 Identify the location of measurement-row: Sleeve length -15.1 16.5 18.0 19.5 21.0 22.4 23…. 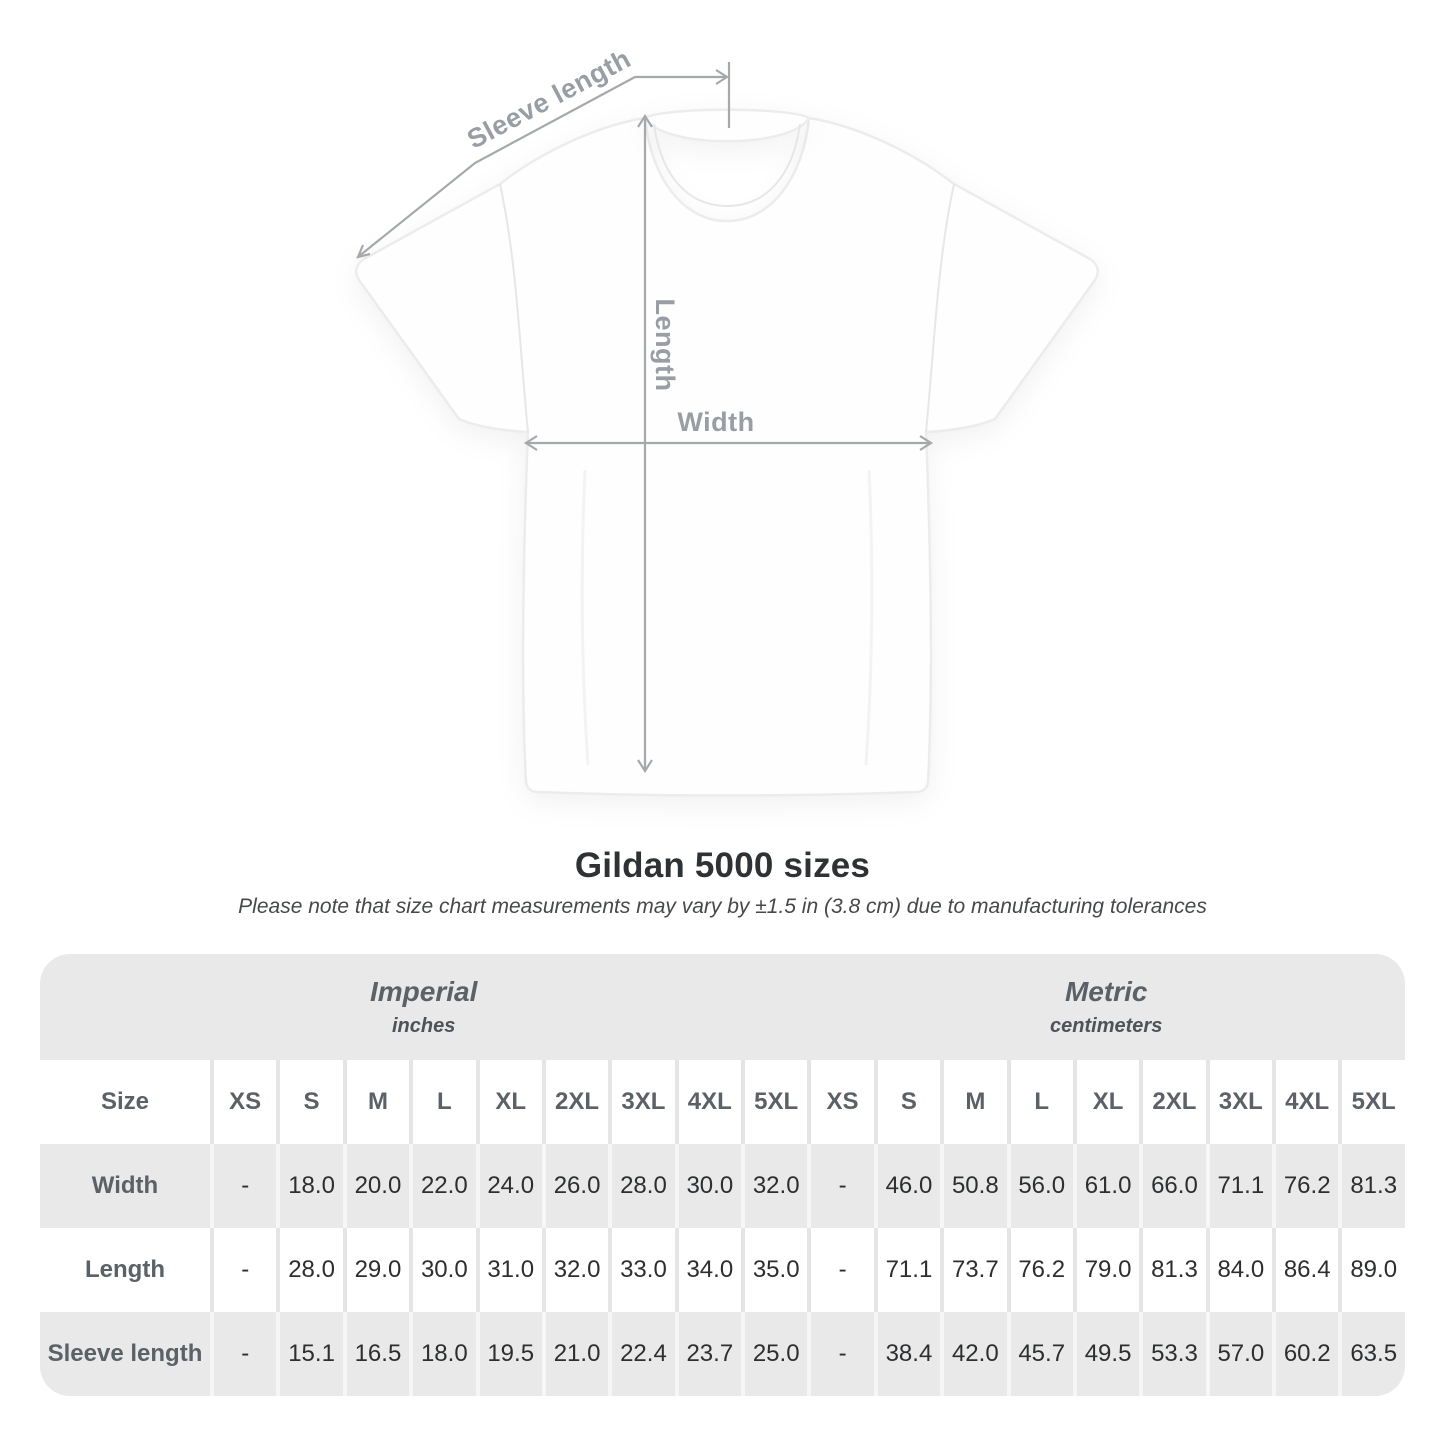
(722, 1354).